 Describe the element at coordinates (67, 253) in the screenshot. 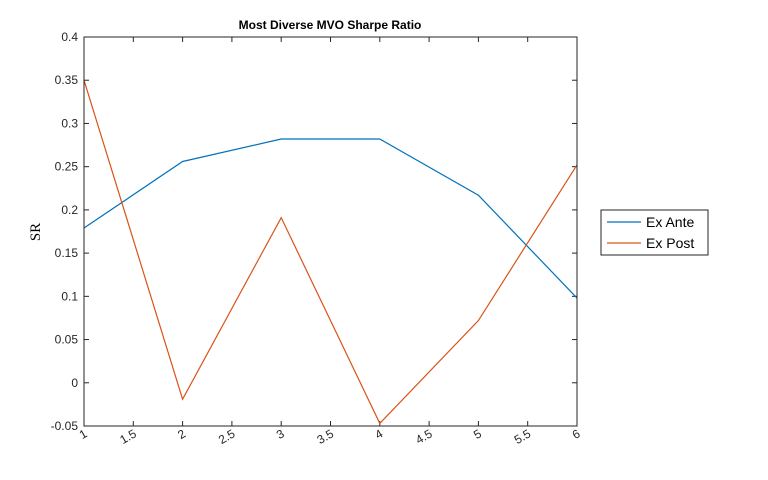

I see `y-tick-label: 0.15` at that location.